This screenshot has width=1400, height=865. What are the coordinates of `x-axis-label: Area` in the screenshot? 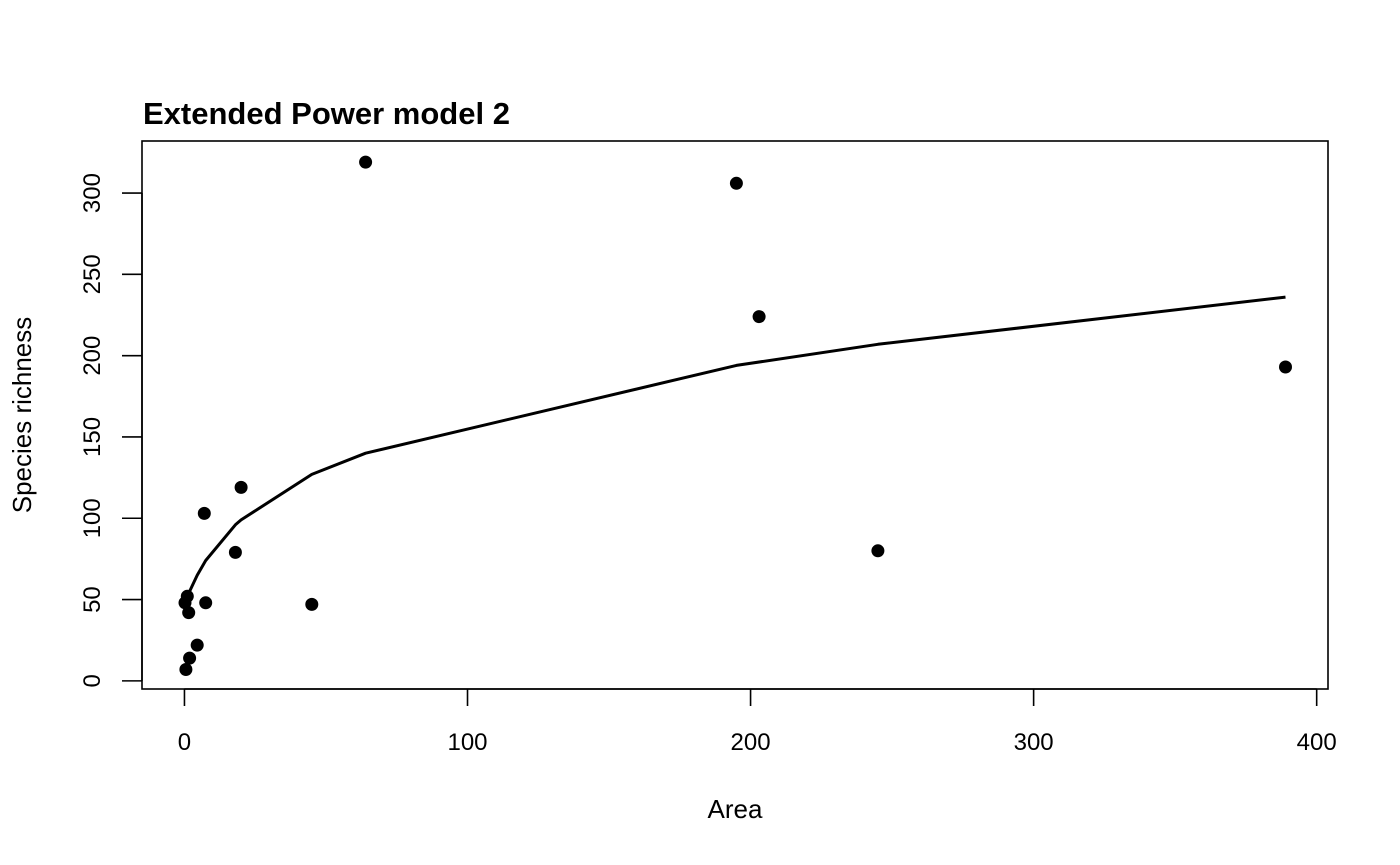 It's located at (735, 809).